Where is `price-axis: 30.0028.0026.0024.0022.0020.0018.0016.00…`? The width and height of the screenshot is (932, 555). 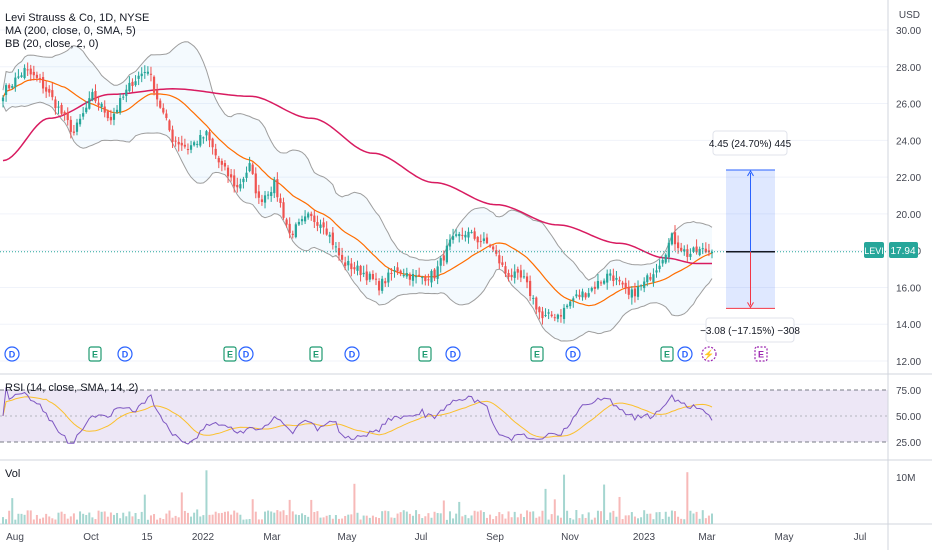 price-axis: 30.0028.0026.0024.0022.0020.0018.0016.00… is located at coordinates (908, 197).